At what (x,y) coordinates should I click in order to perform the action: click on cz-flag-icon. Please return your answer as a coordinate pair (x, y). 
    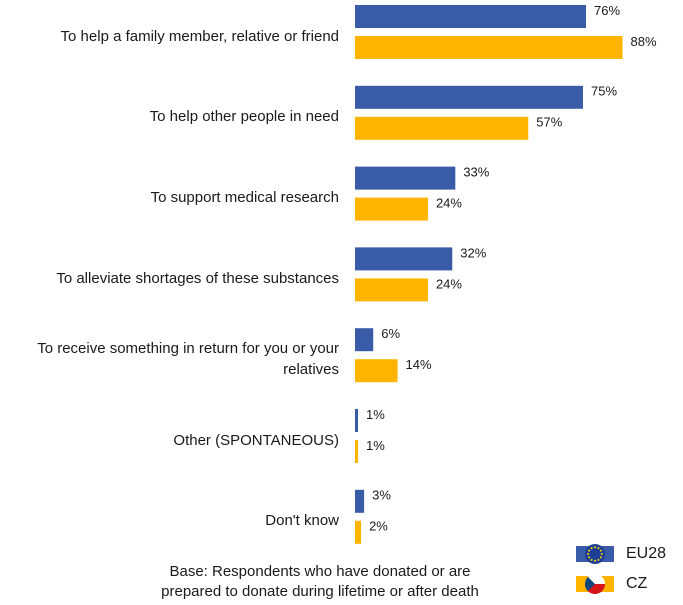
    Looking at the image, I should click on (595, 584).